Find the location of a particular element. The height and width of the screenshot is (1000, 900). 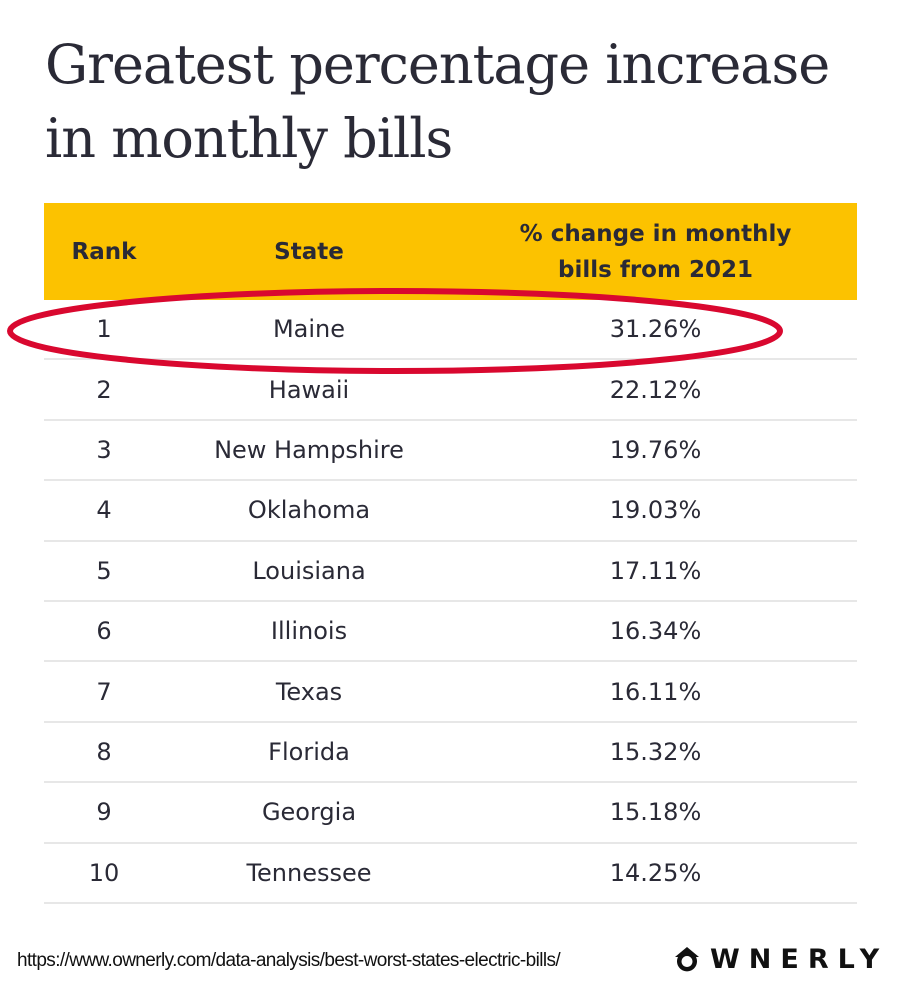

header-pct-line1: % change in monthly is located at coordinates (655, 233).